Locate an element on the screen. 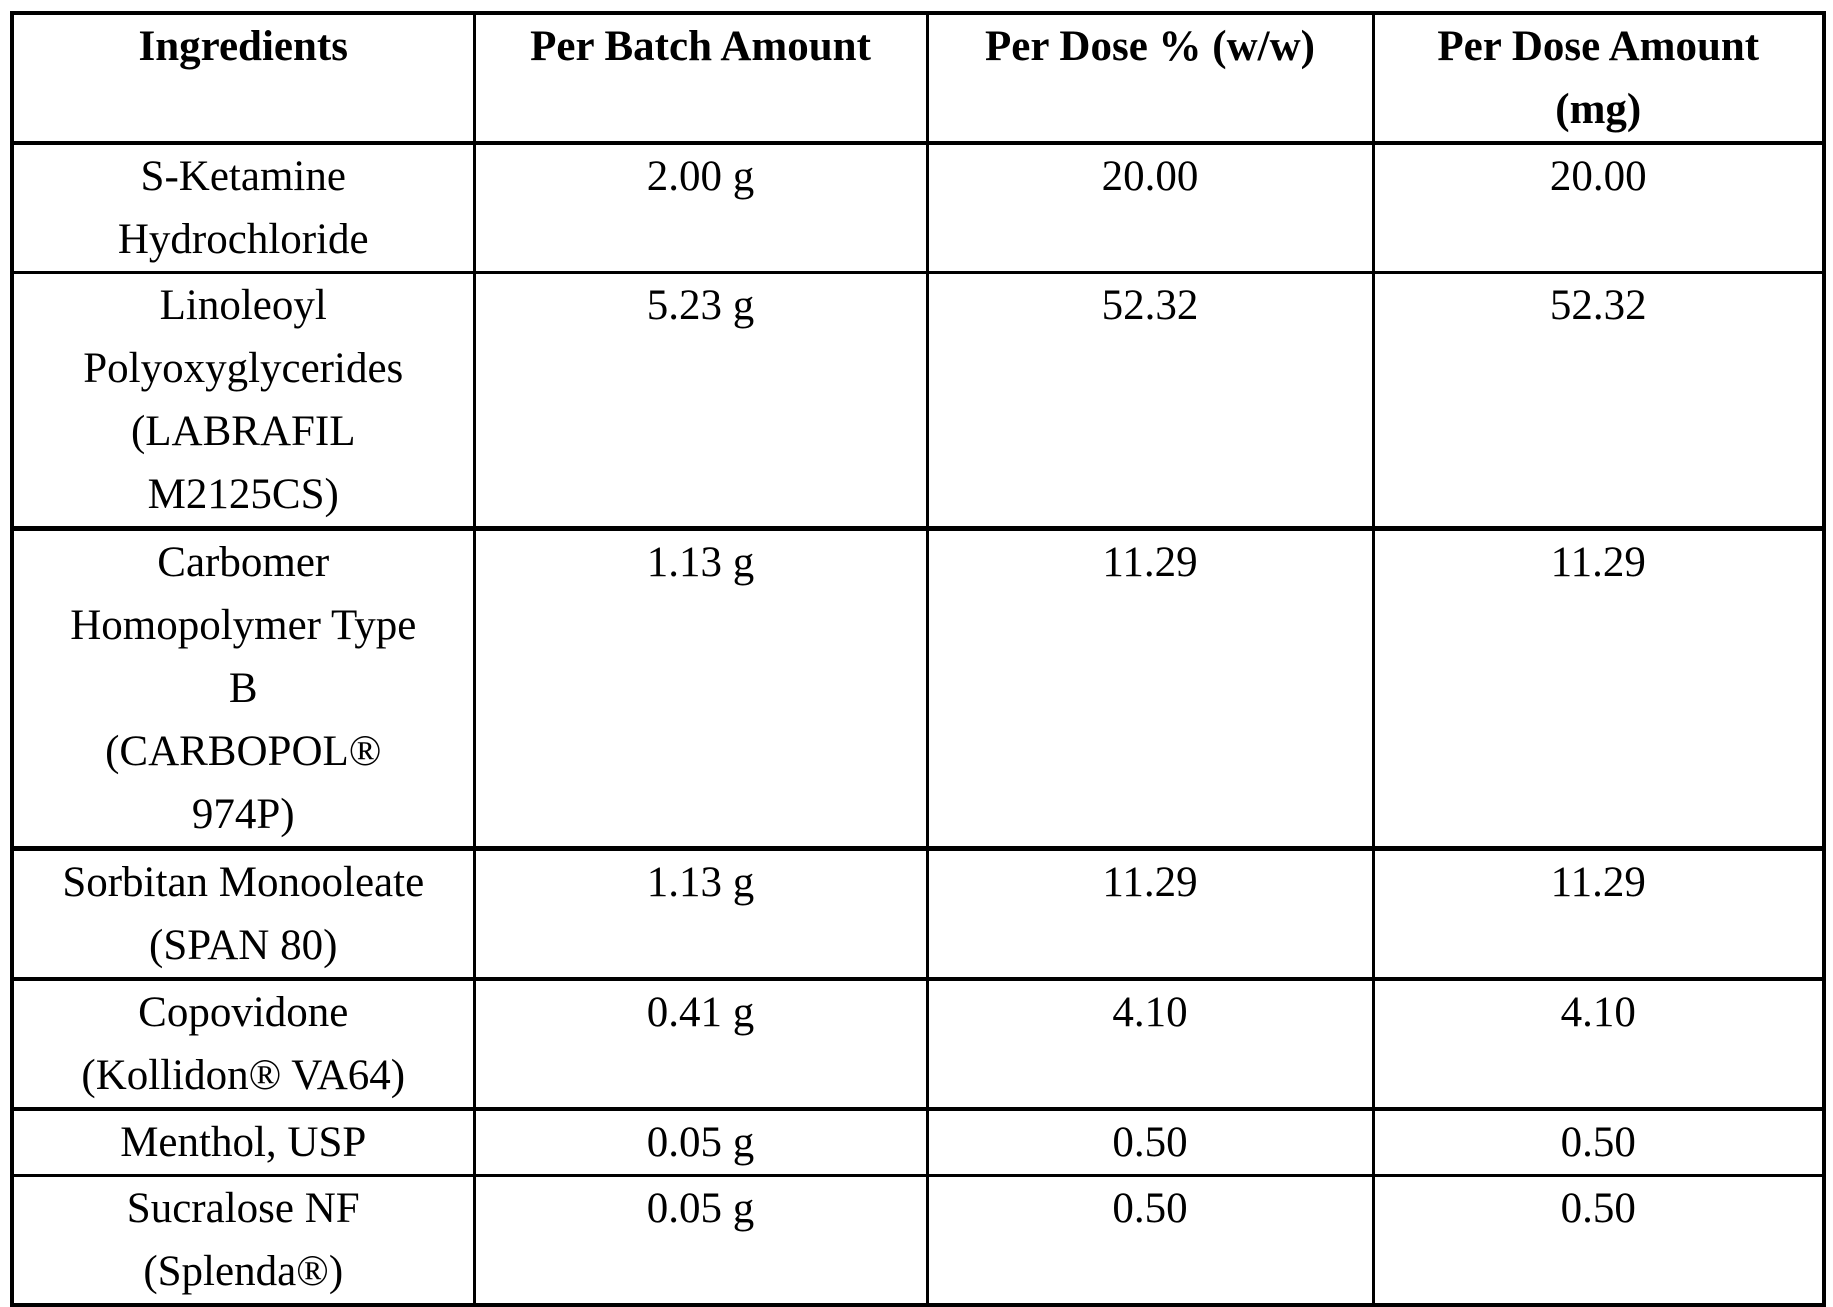  table-row: Sucralose NF (Splenda®) 0.05 g 0.50 0.50 is located at coordinates (918, 1240).